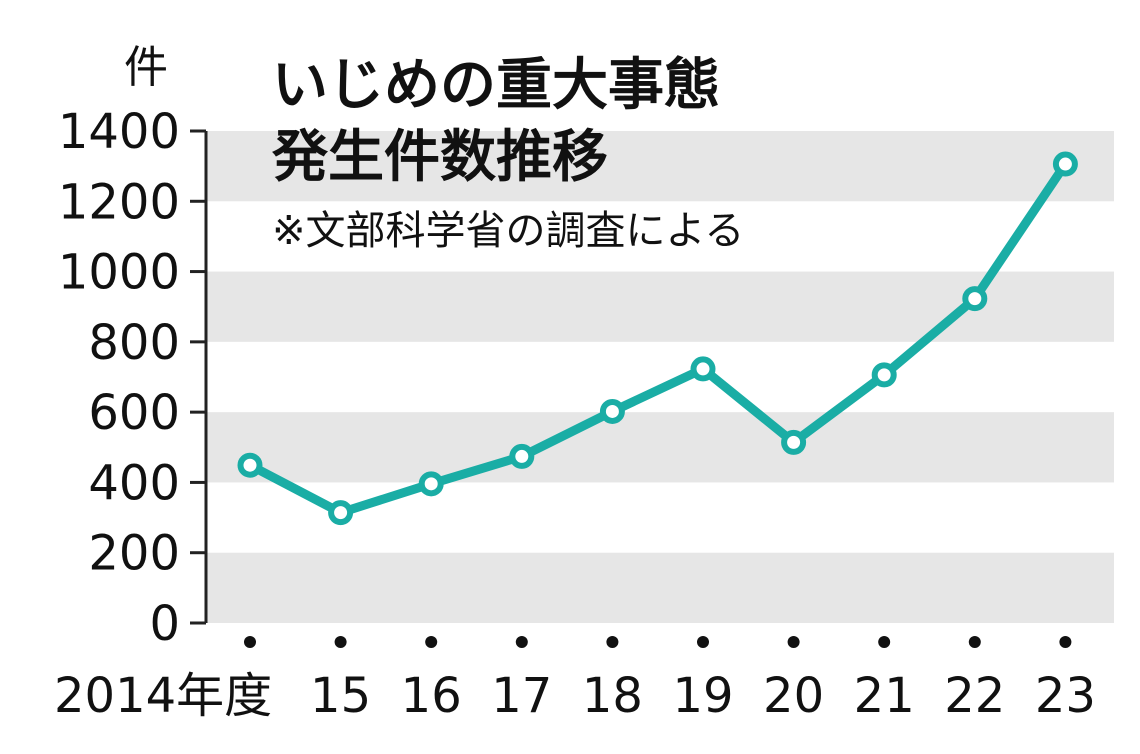 This screenshot has width=1140, height=754. What do you see at coordinates (134, 343) in the screenshot?
I see `y-tick-label: 800` at bounding box center [134, 343].